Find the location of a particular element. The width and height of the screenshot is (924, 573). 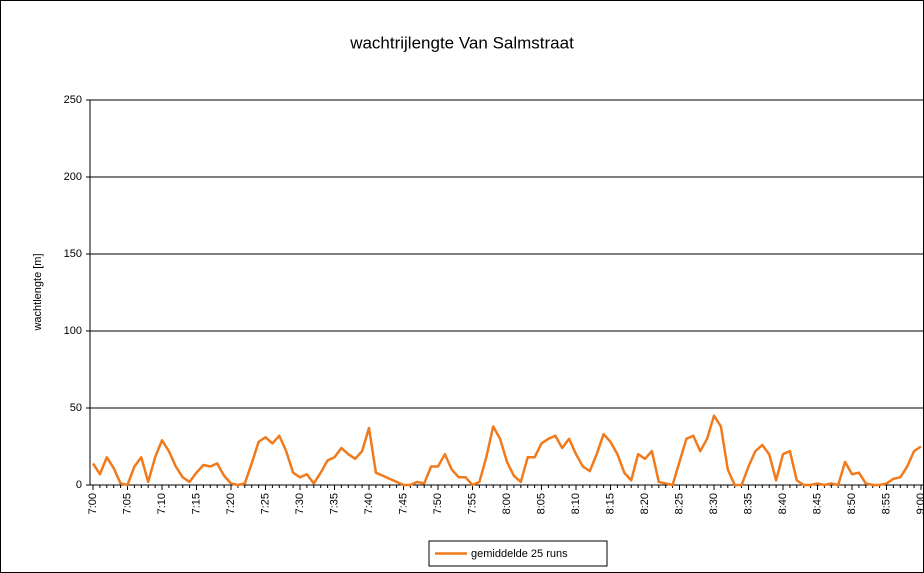

x-tick-label: 7:20 is located at coordinates (231, 503).